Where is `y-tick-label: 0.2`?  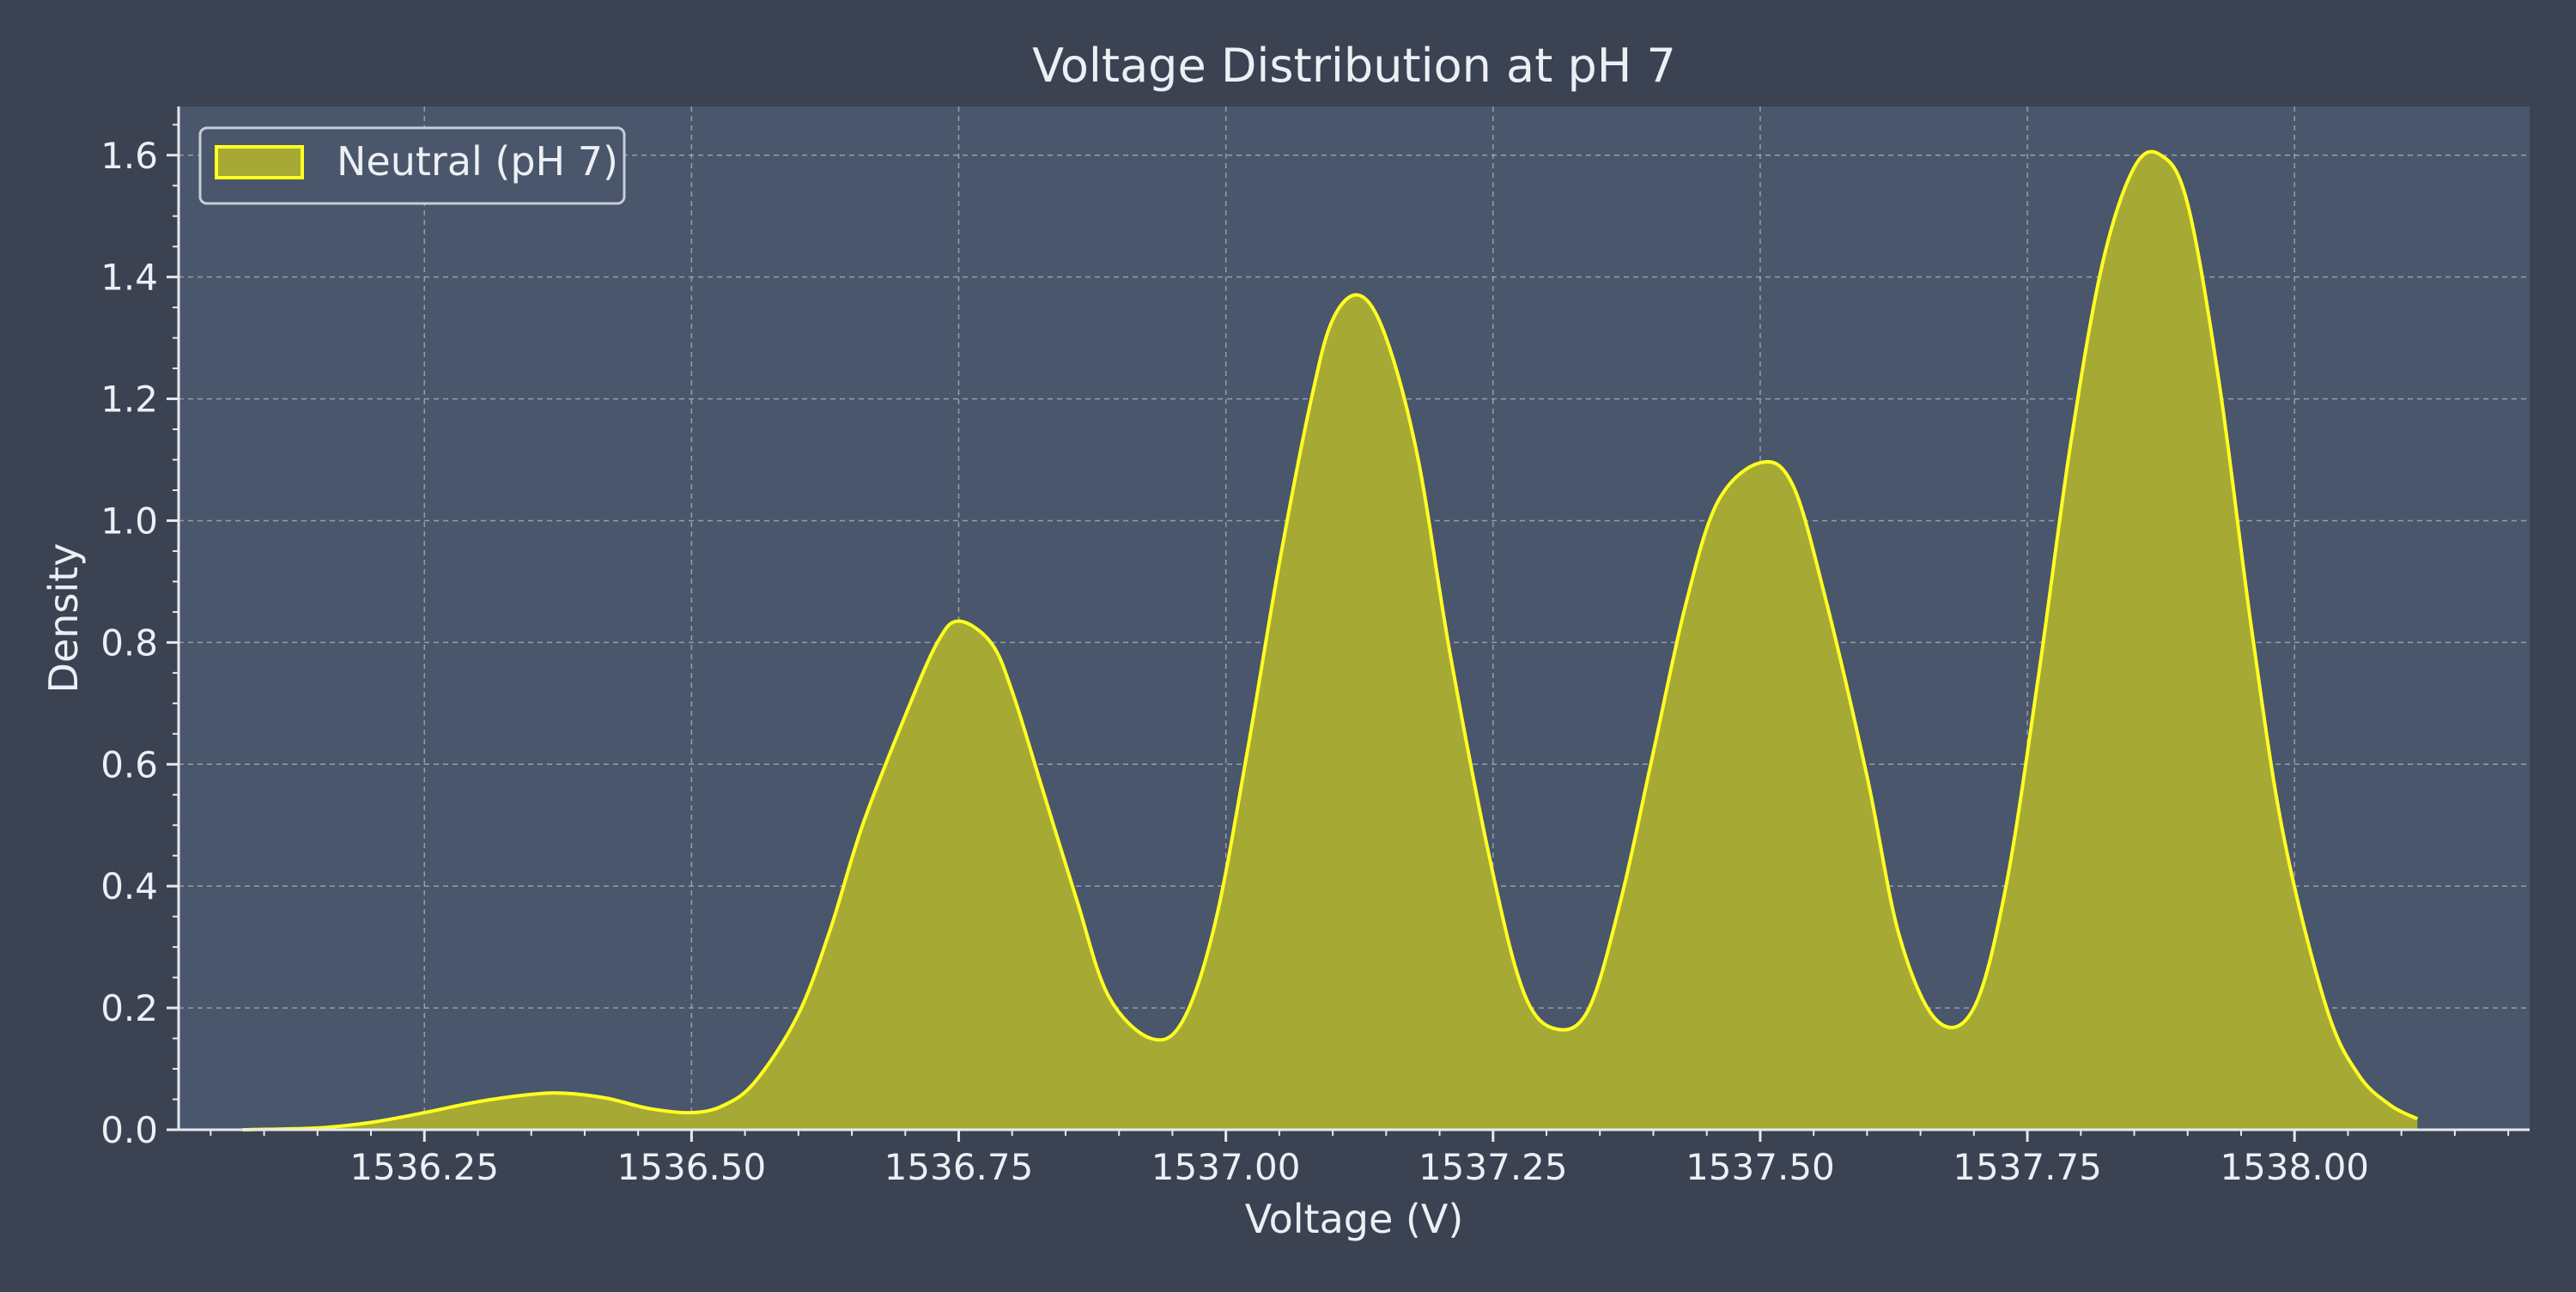
y-tick-label: 0.2 is located at coordinates (129, 1008).